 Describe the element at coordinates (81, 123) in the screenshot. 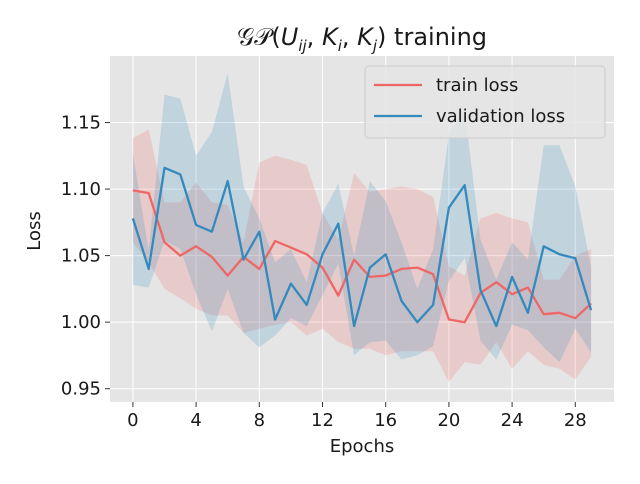

I see `y-tick-label: 1.15` at that location.